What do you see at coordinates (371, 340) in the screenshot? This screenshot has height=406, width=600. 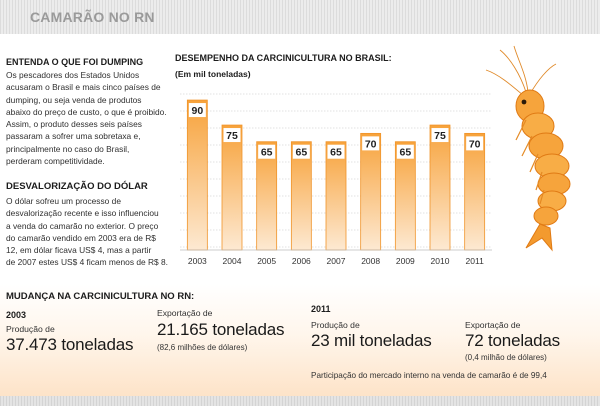 I see `production-2011-value: 23 mil toneladas` at bounding box center [371, 340].